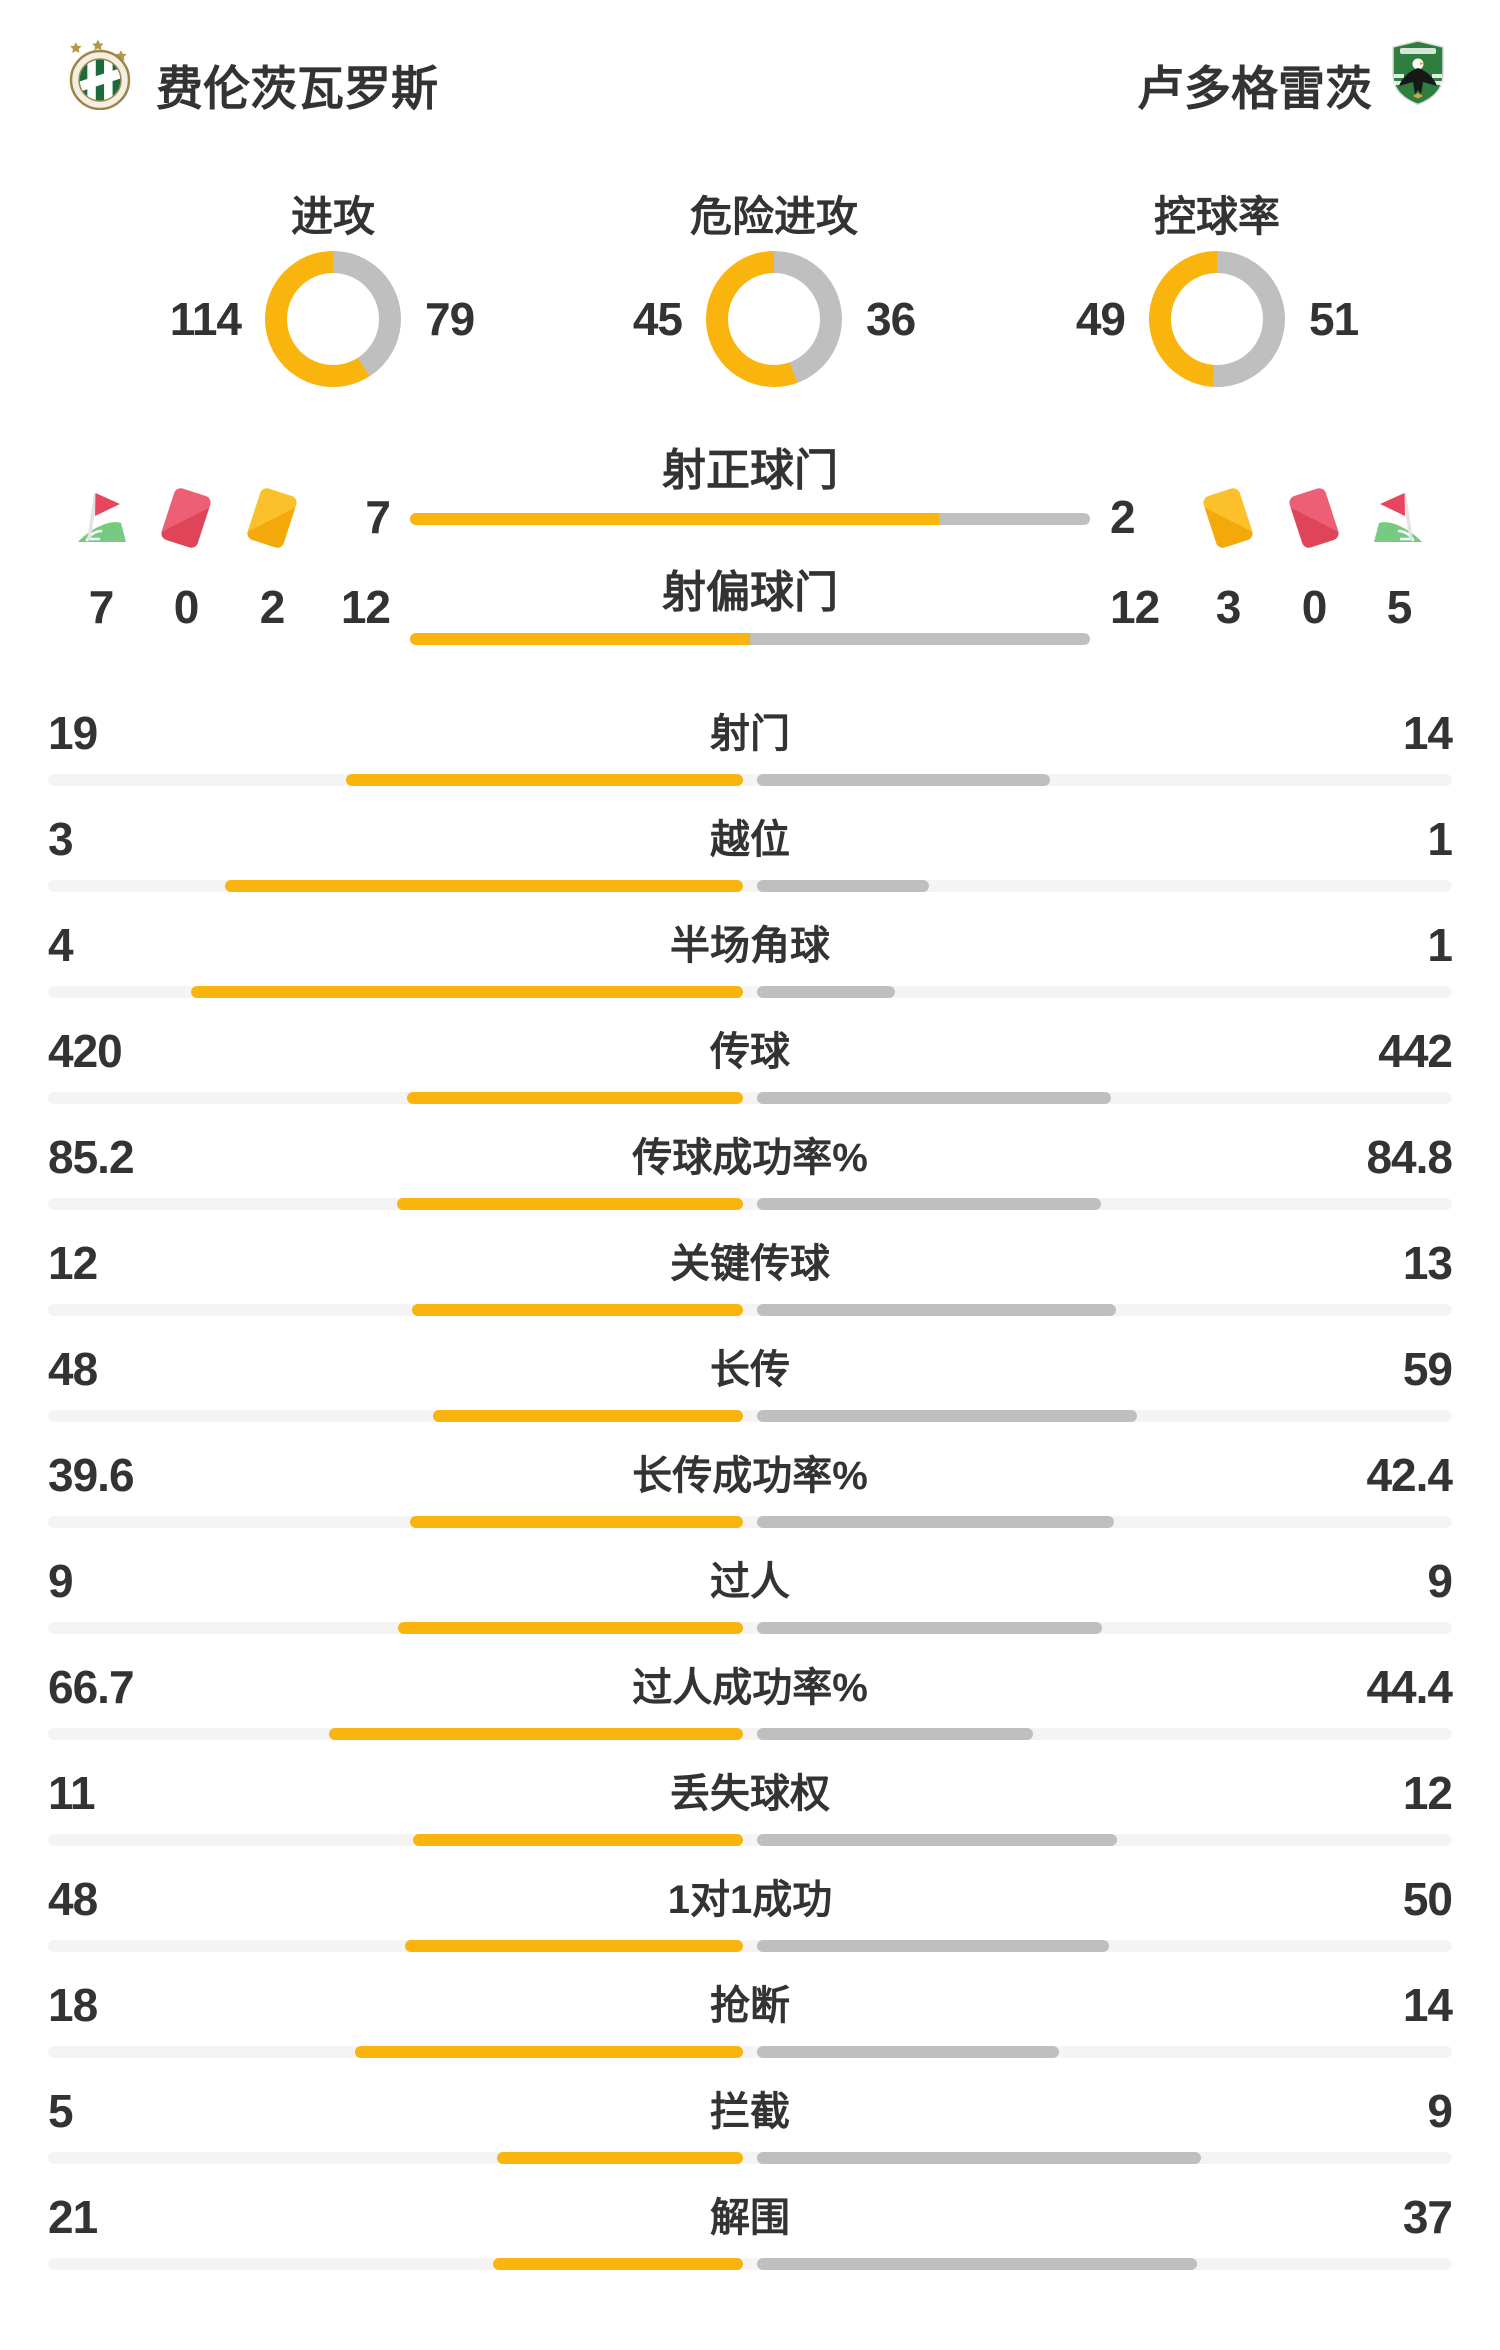 This screenshot has height=2350, width=1500. I want to click on stat-label: 过人, so click(750, 1582).